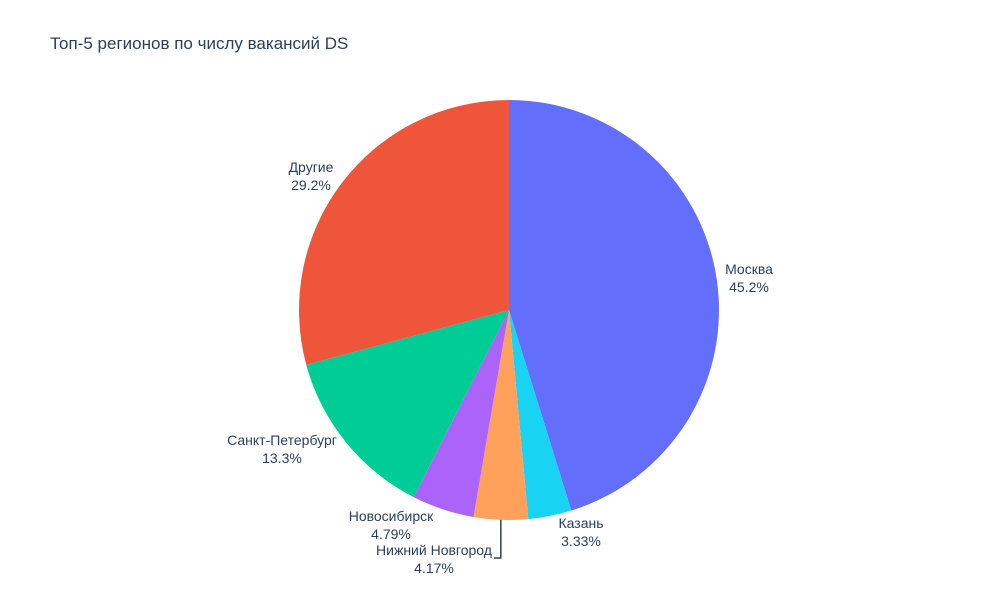  Describe the element at coordinates (311, 167) in the screenshot. I see `slice-label-6: Другие` at that location.